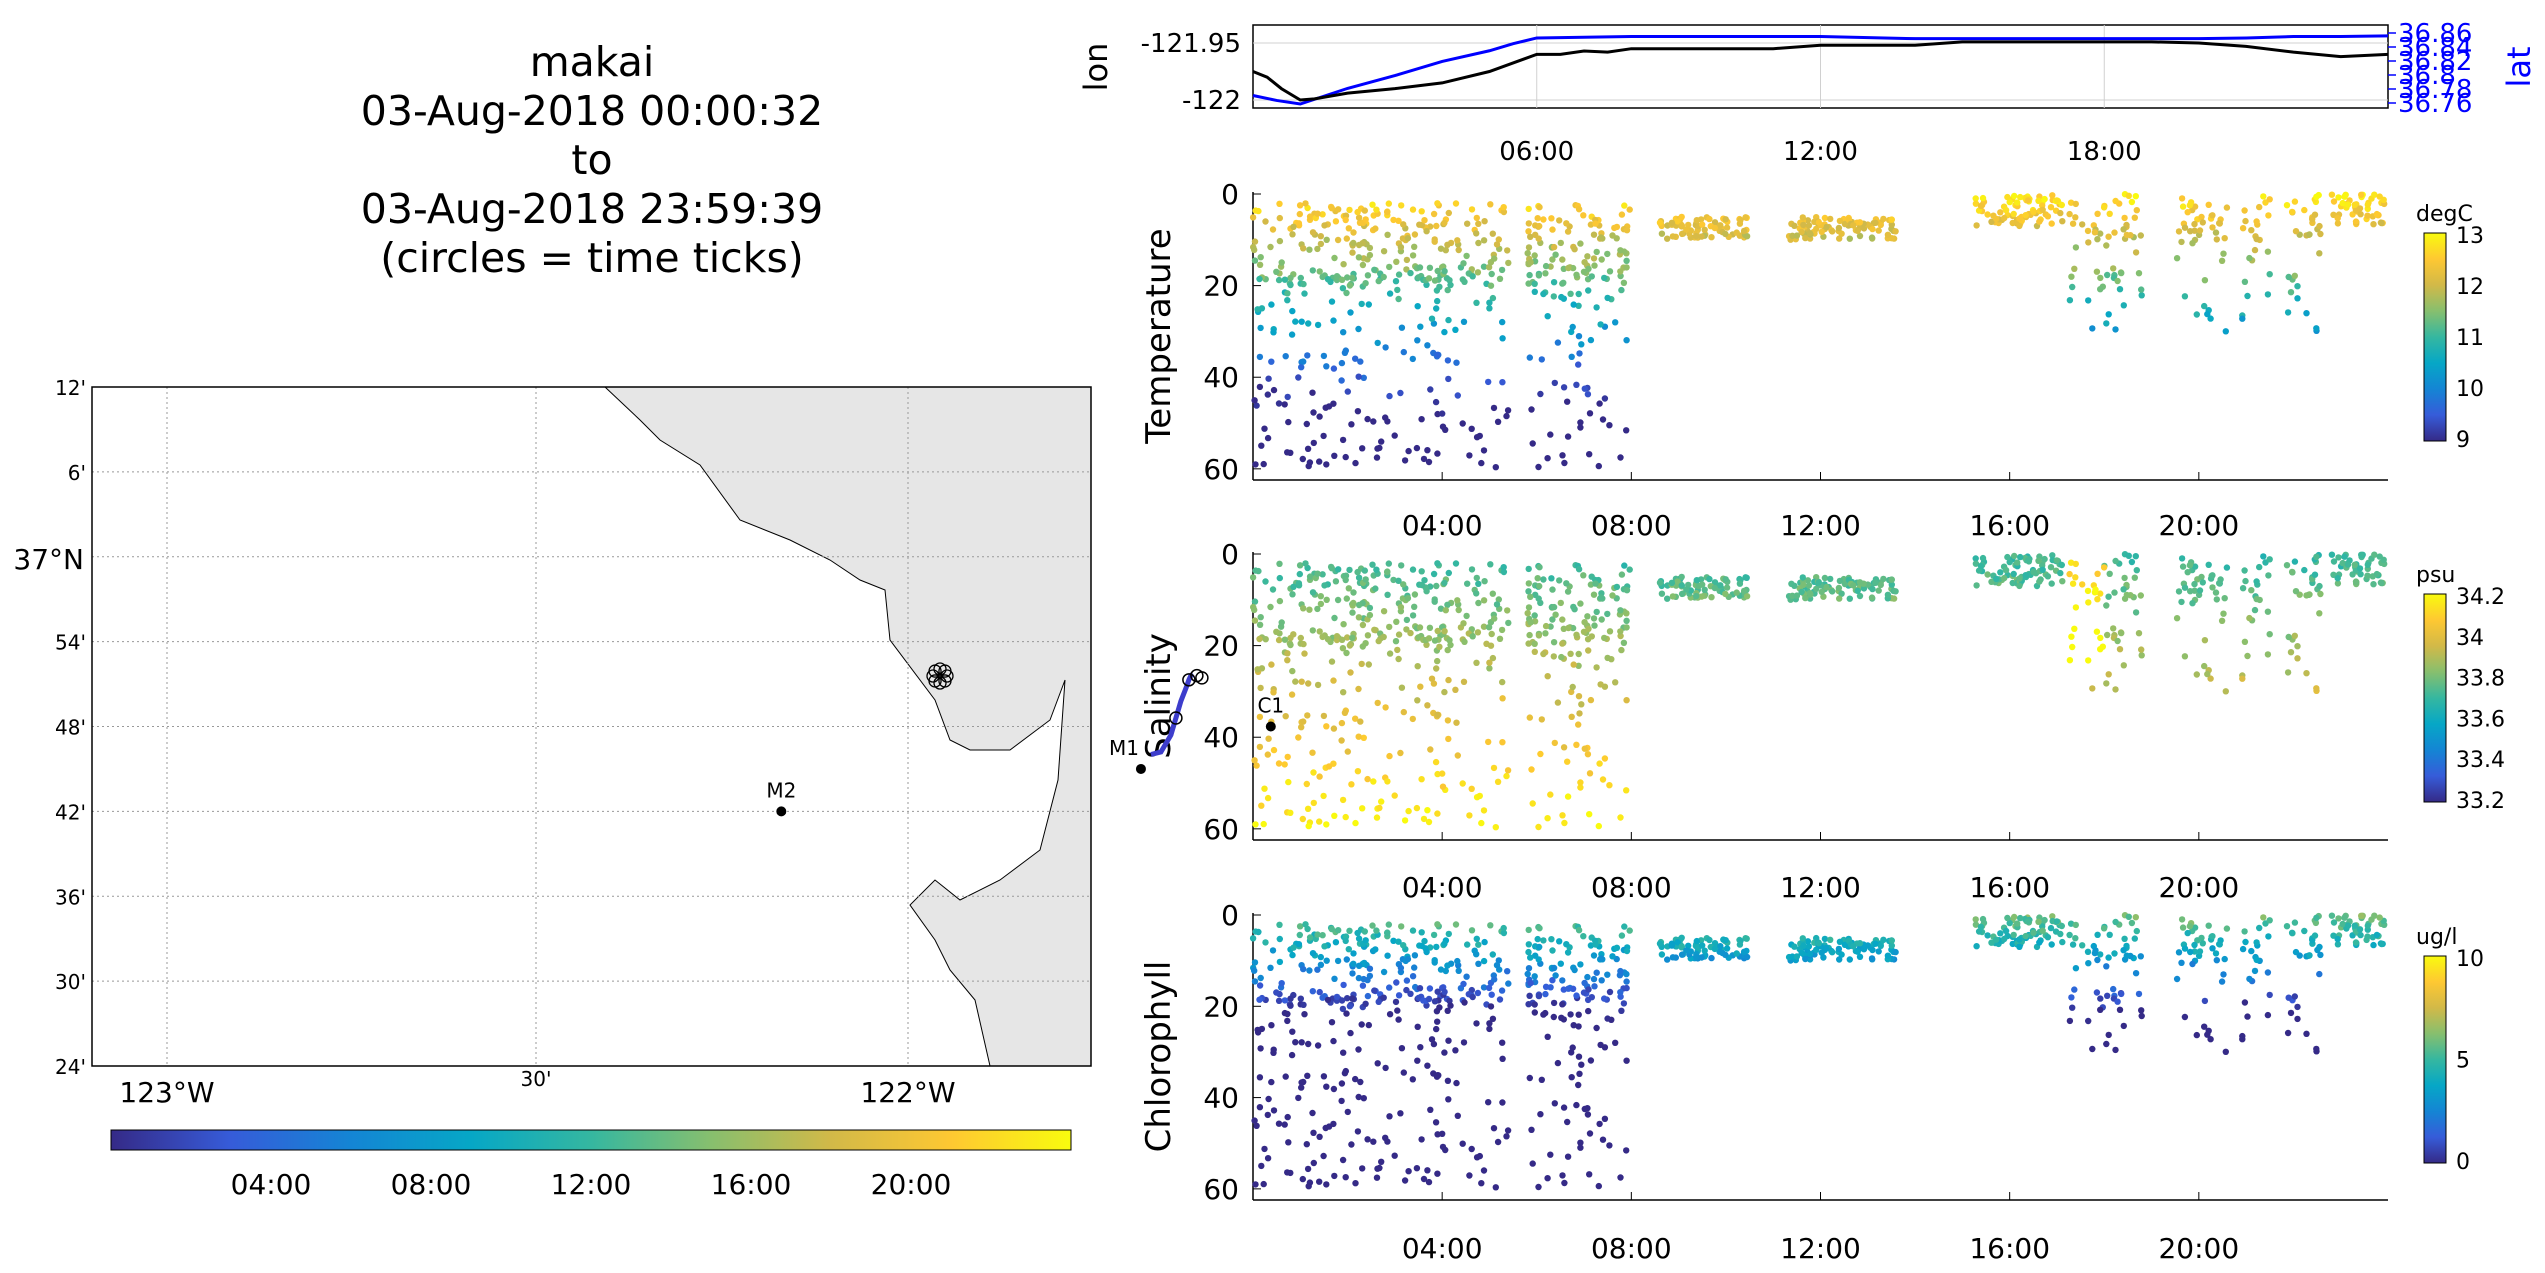 This screenshot has height=1273, width=2545. Describe the element at coordinates (271, 1184) in the screenshot. I see `map-colorbar-tick: 04:00` at that location.